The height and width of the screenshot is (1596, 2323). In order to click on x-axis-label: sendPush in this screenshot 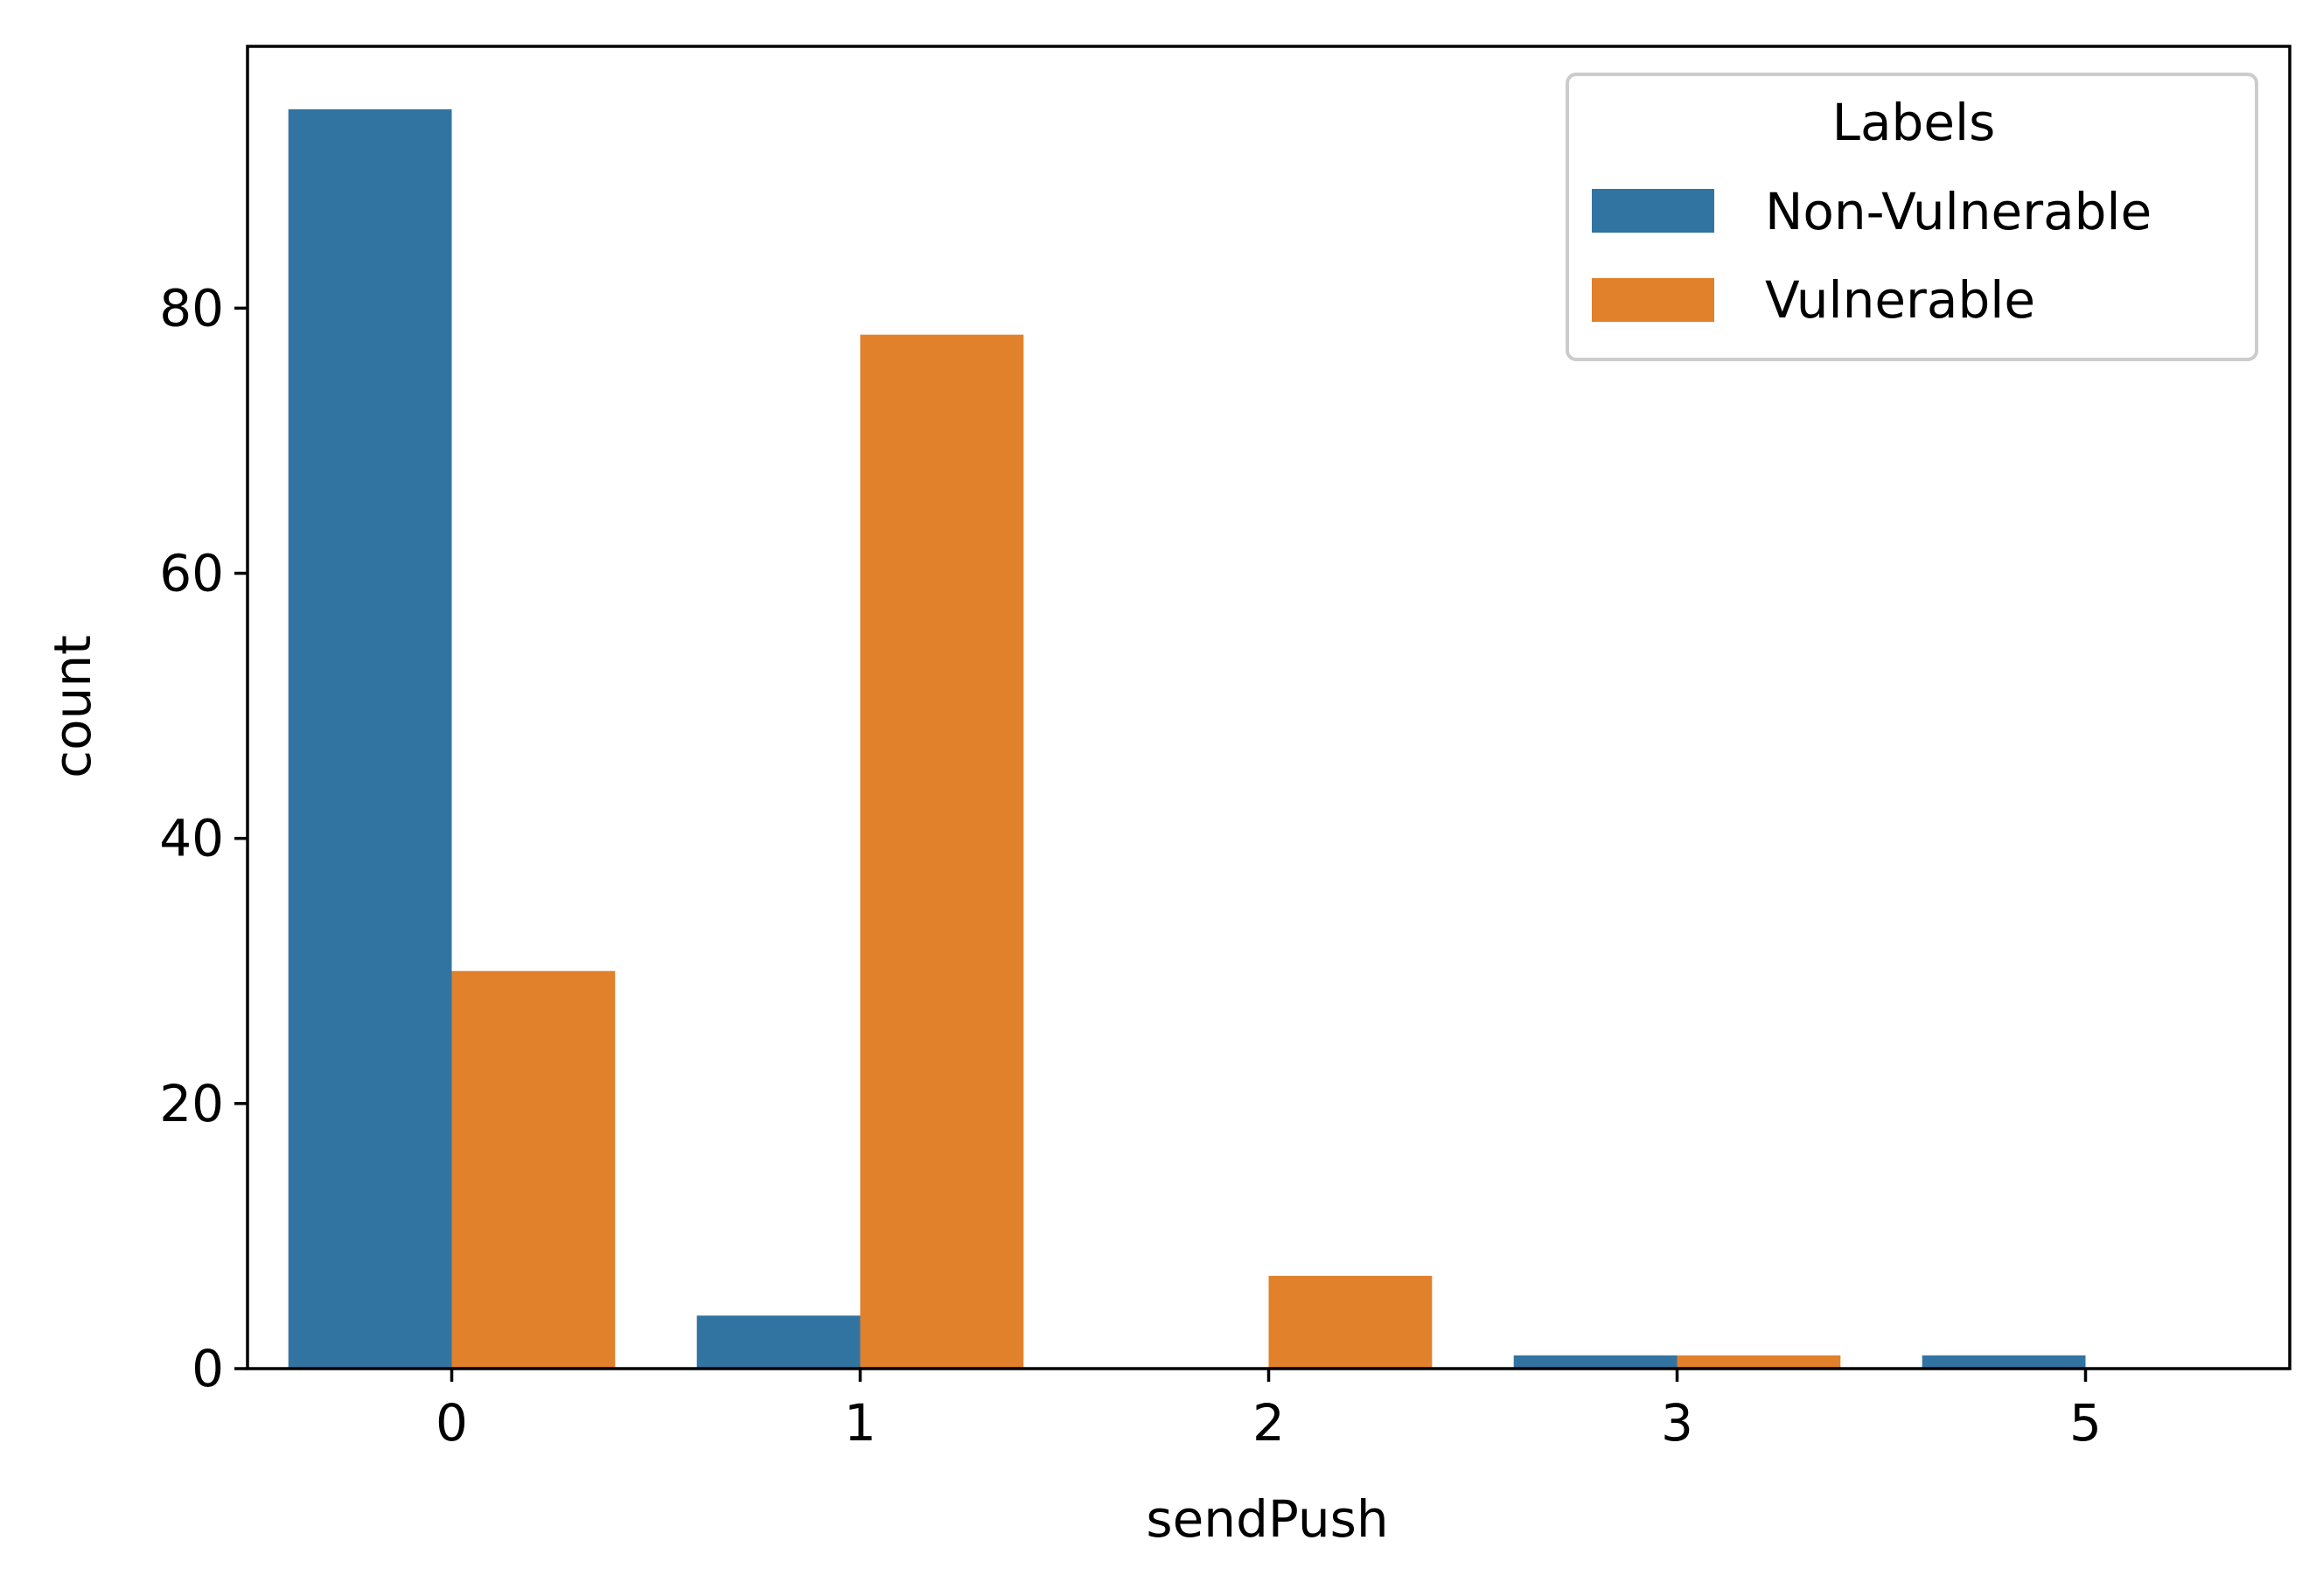, I will do `click(1267, 1519)`.